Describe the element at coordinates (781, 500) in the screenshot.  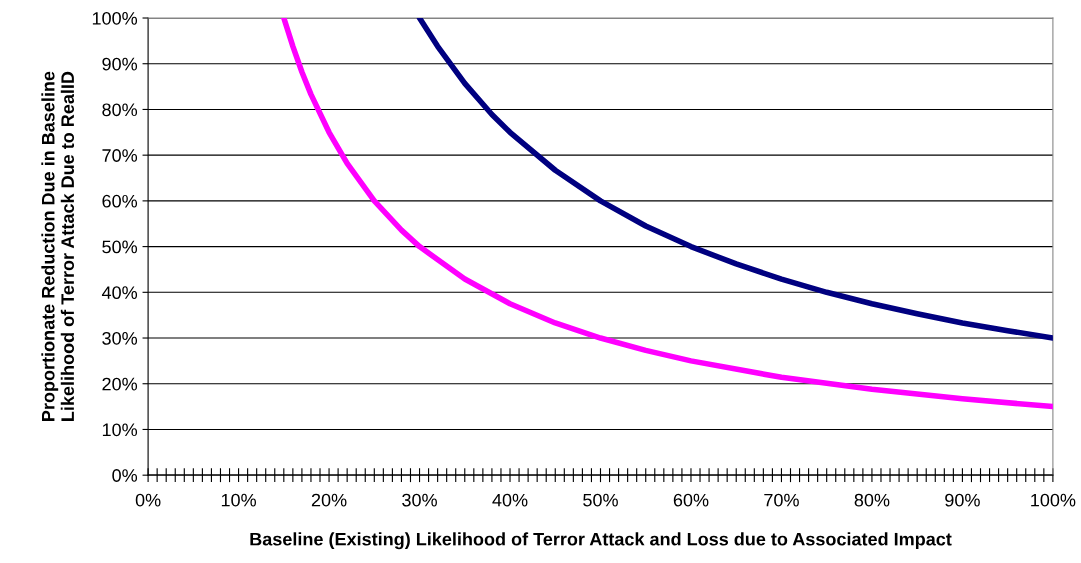
I see `x-tick-label: 70%` at that location.